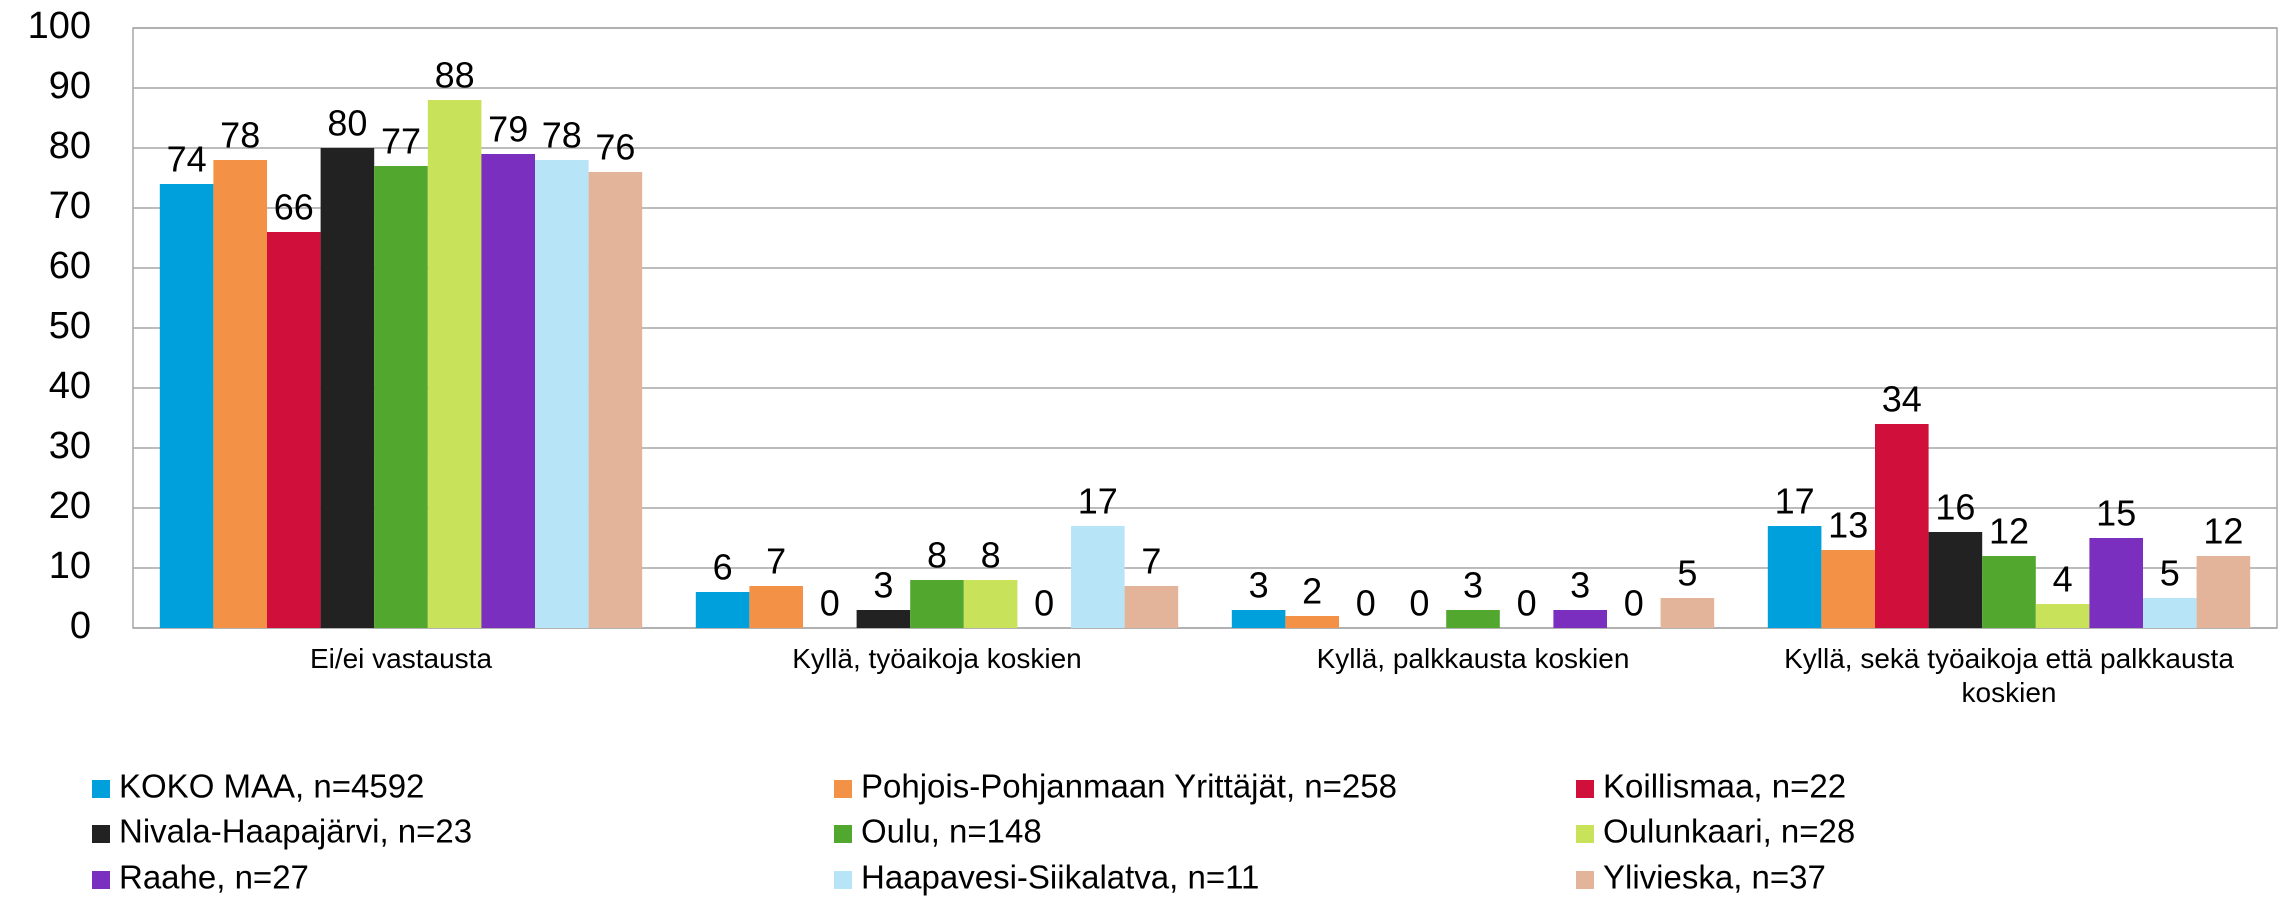 Image resolution: width=2295 pixels, height=898 pixels. What do you see at coordinates (59, 26) in the screenshot?
I see `y-tick-label: 100` at bounding box center [59, 26].